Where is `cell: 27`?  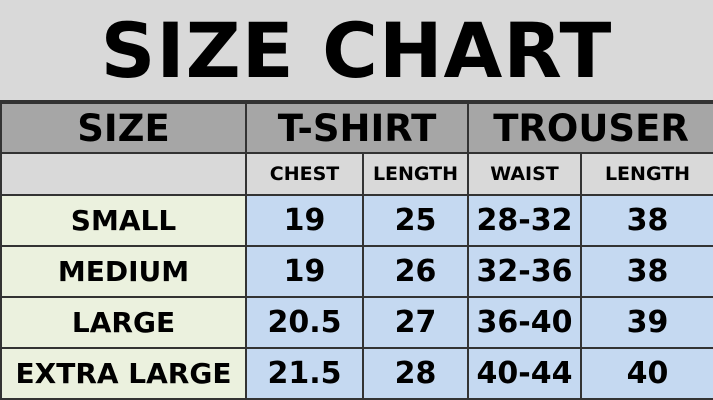 cell: 27 is located at coordinates (415, 322).